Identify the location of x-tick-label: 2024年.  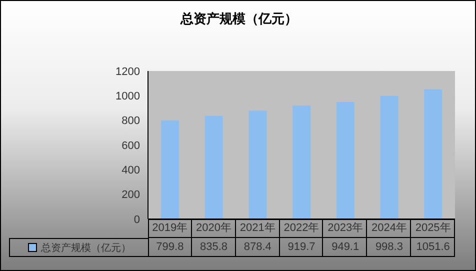
(389, 228).